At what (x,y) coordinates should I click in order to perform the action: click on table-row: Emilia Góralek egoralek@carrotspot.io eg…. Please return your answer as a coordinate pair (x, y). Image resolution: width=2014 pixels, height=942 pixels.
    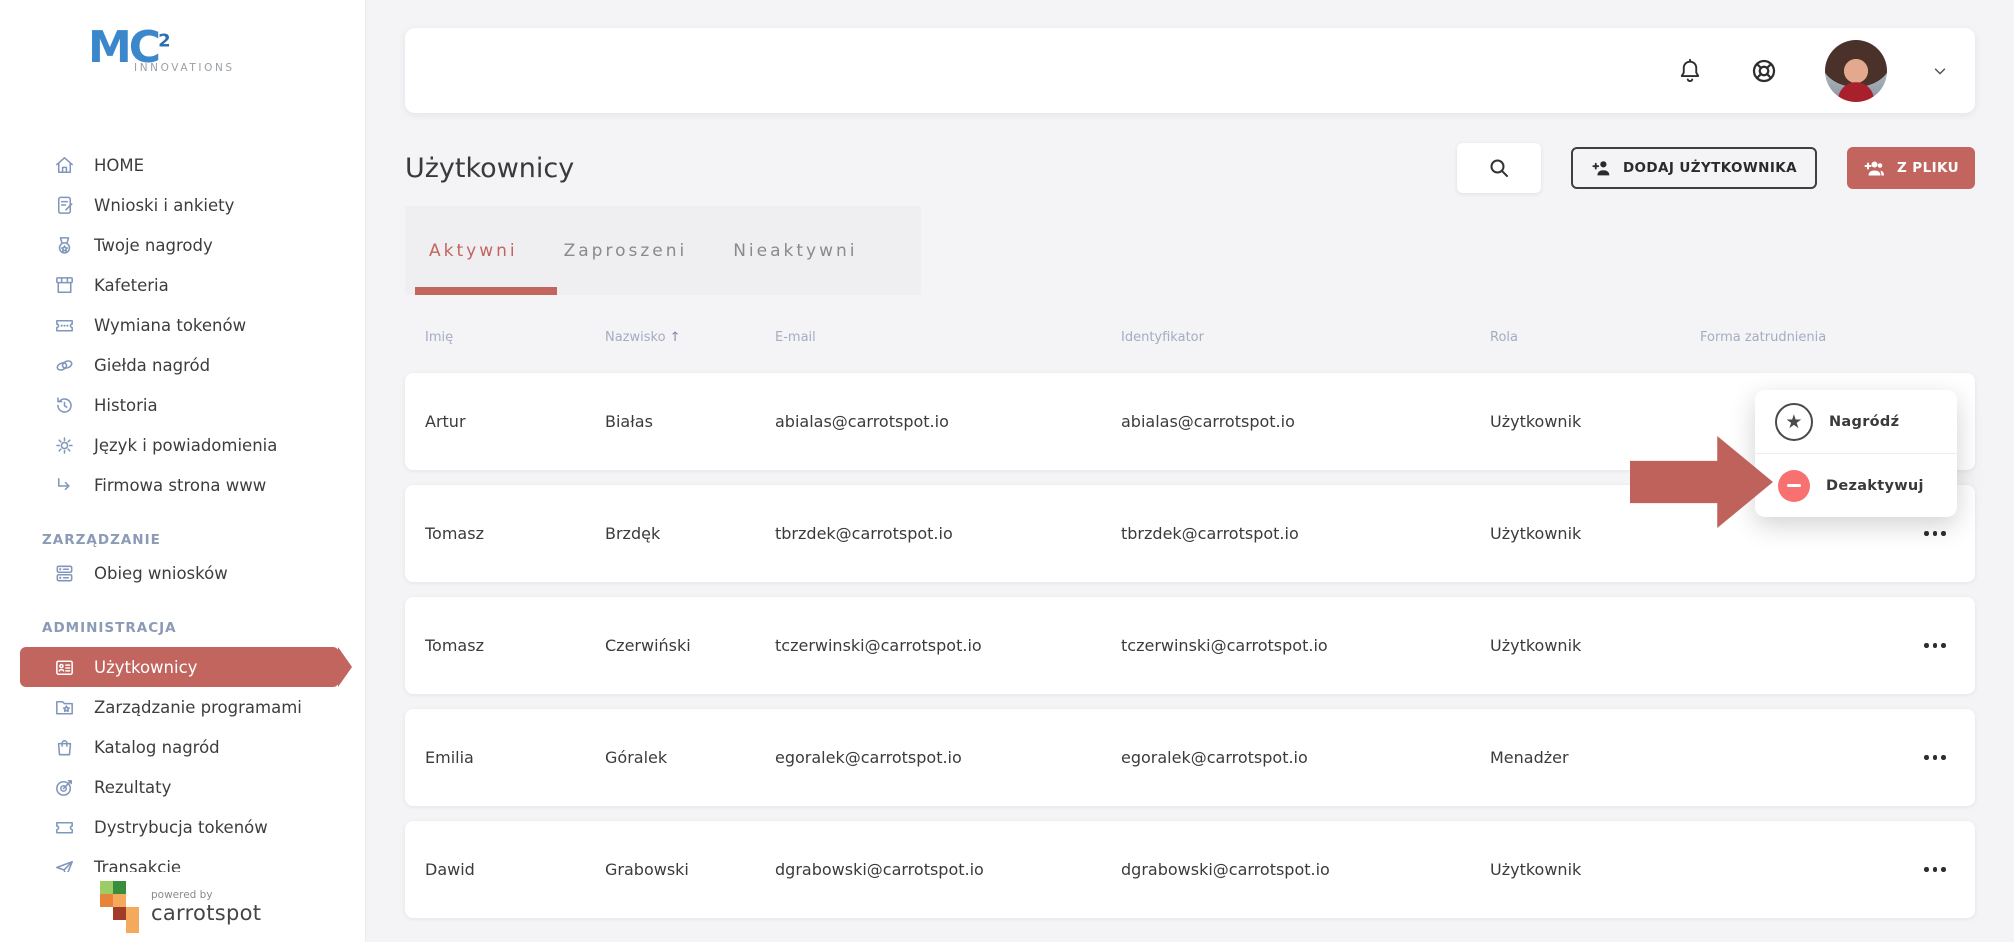
    Looking at the image, I should click on (1190, 757).